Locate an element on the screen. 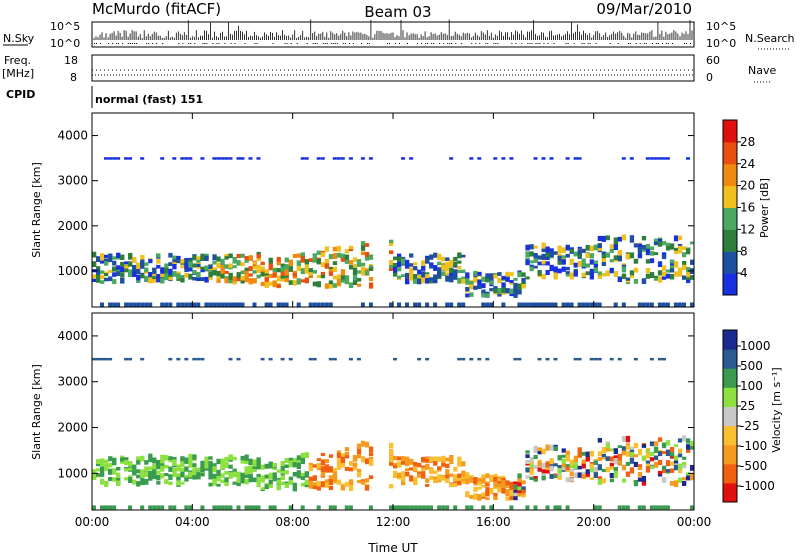  x-tick-label: 16:00 is located at coordinates (493, 522).